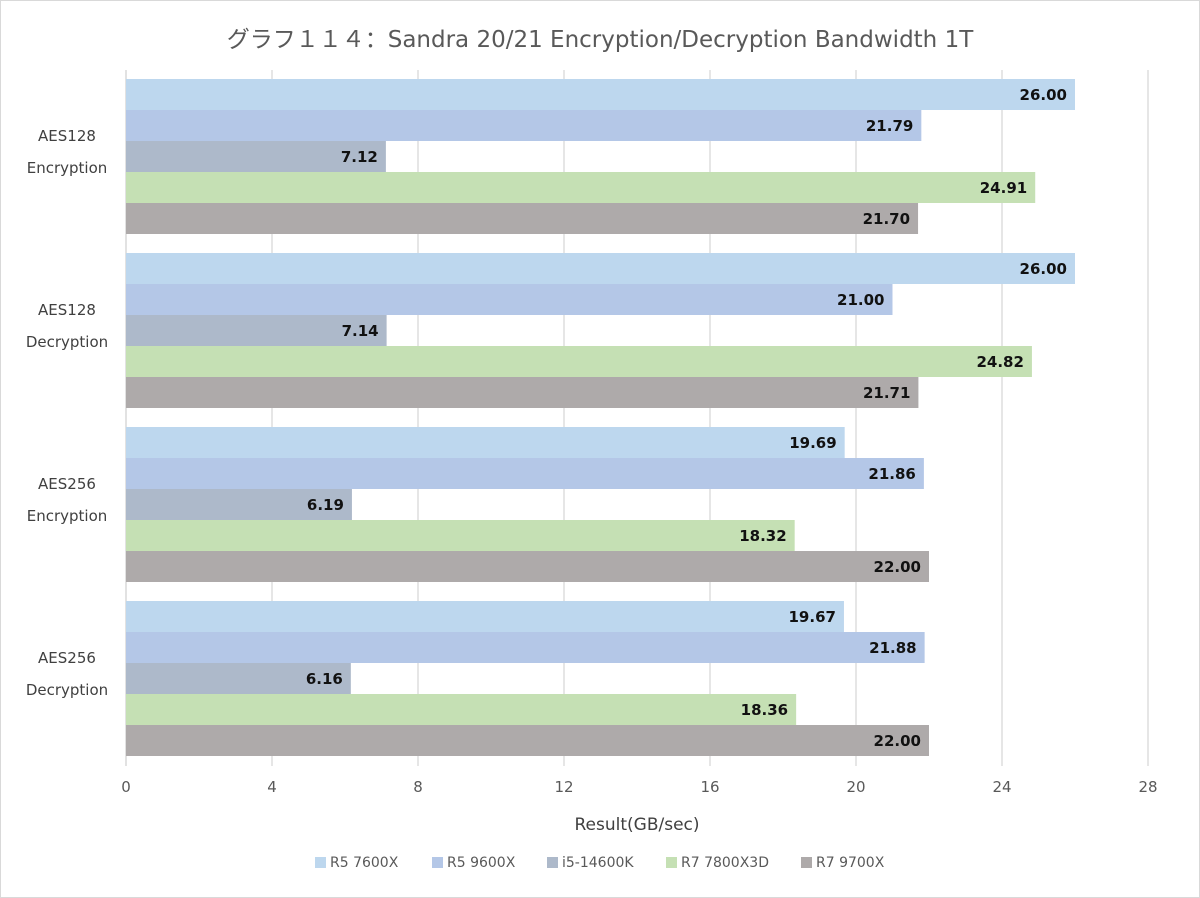 The height and width of the screenshot is (898, 1200). I want to click on x-tick-labels: 0 4 8 12 16 20 24 28, so click(639, 787).